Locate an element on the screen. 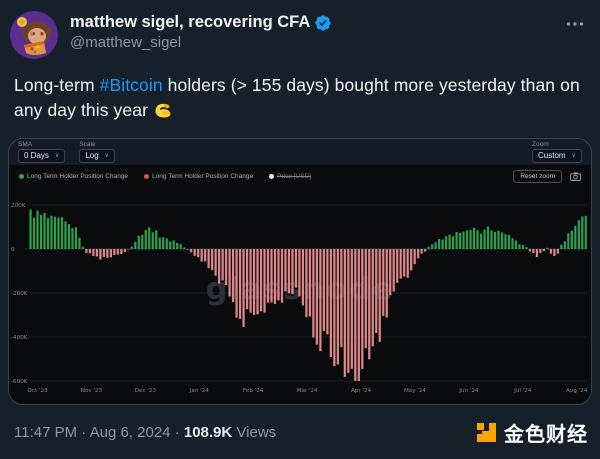  flexed-biceps-emoji-icon is located at coordinates (163, 110).